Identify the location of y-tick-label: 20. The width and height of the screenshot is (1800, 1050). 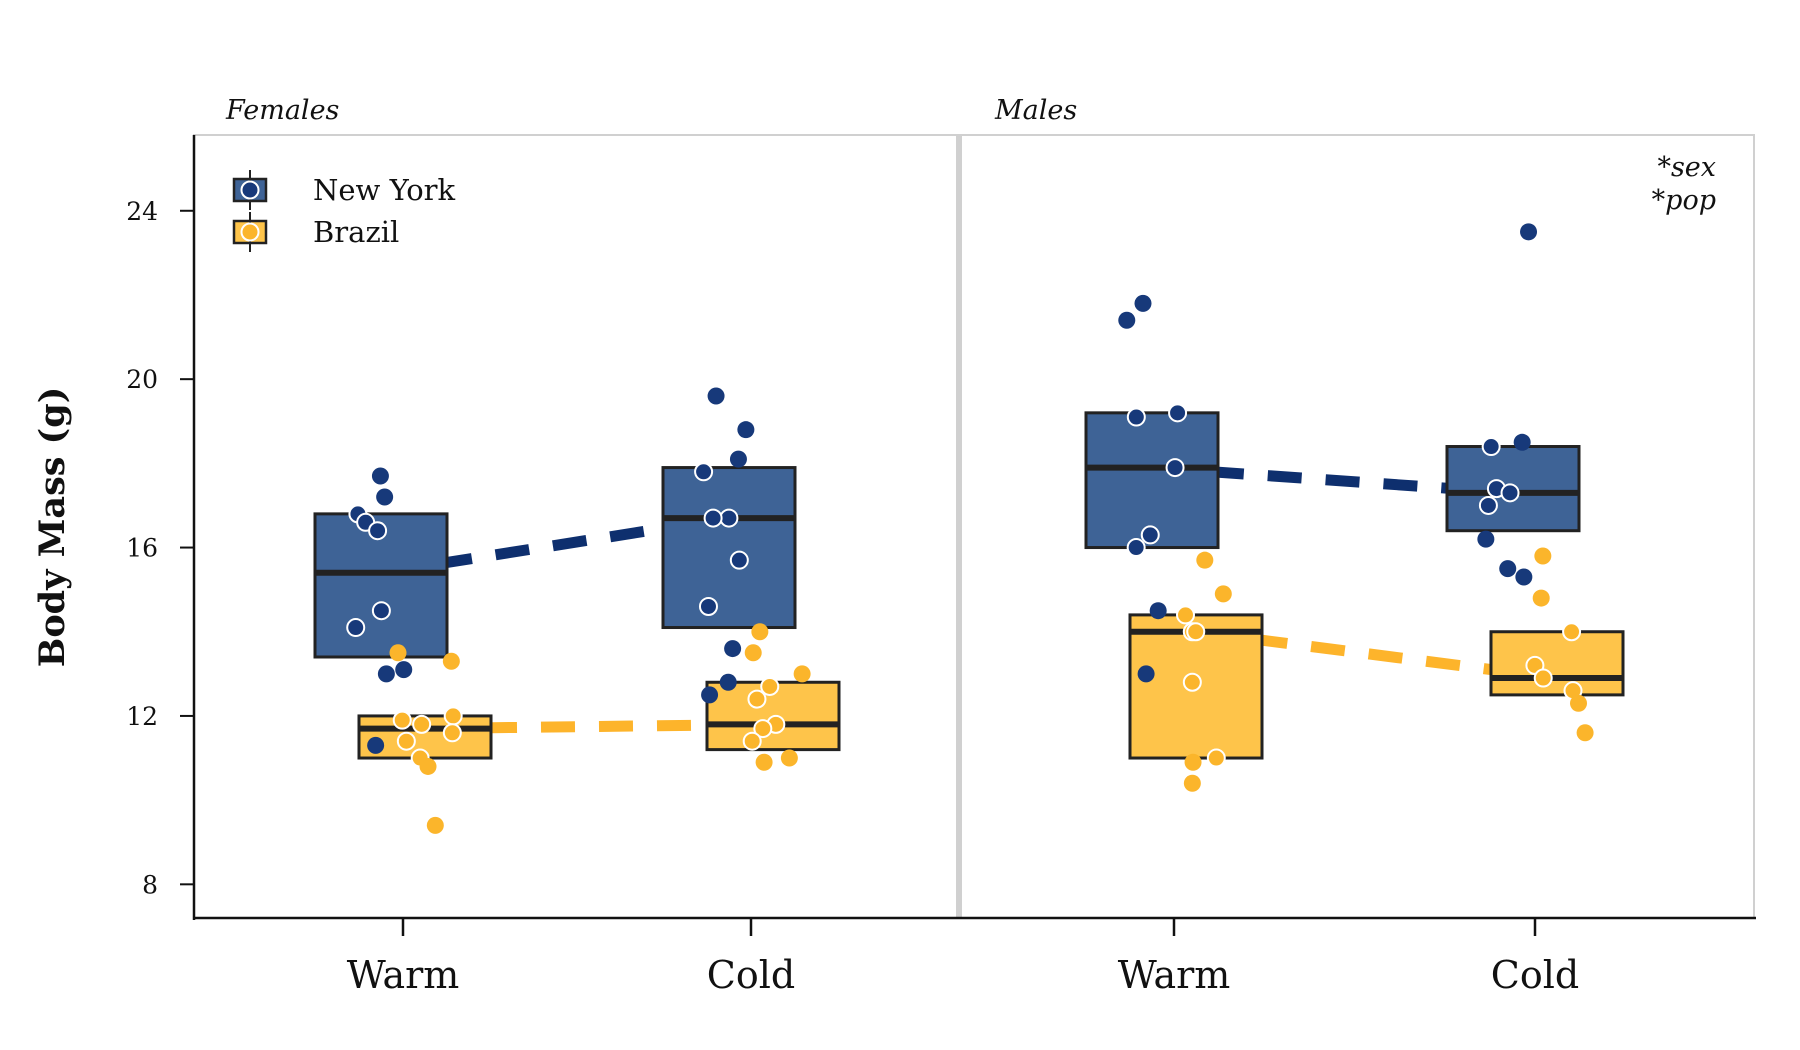
(142, 379).